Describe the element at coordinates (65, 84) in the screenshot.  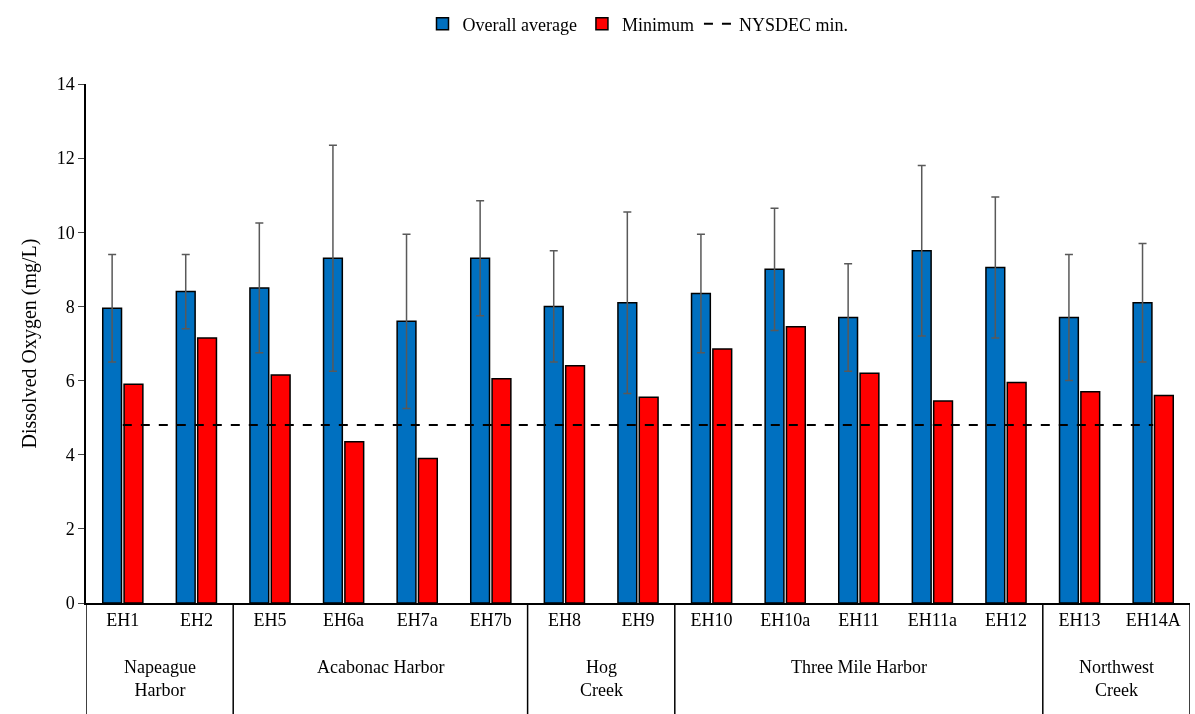
I see `y-tick-label: 14` at that location.